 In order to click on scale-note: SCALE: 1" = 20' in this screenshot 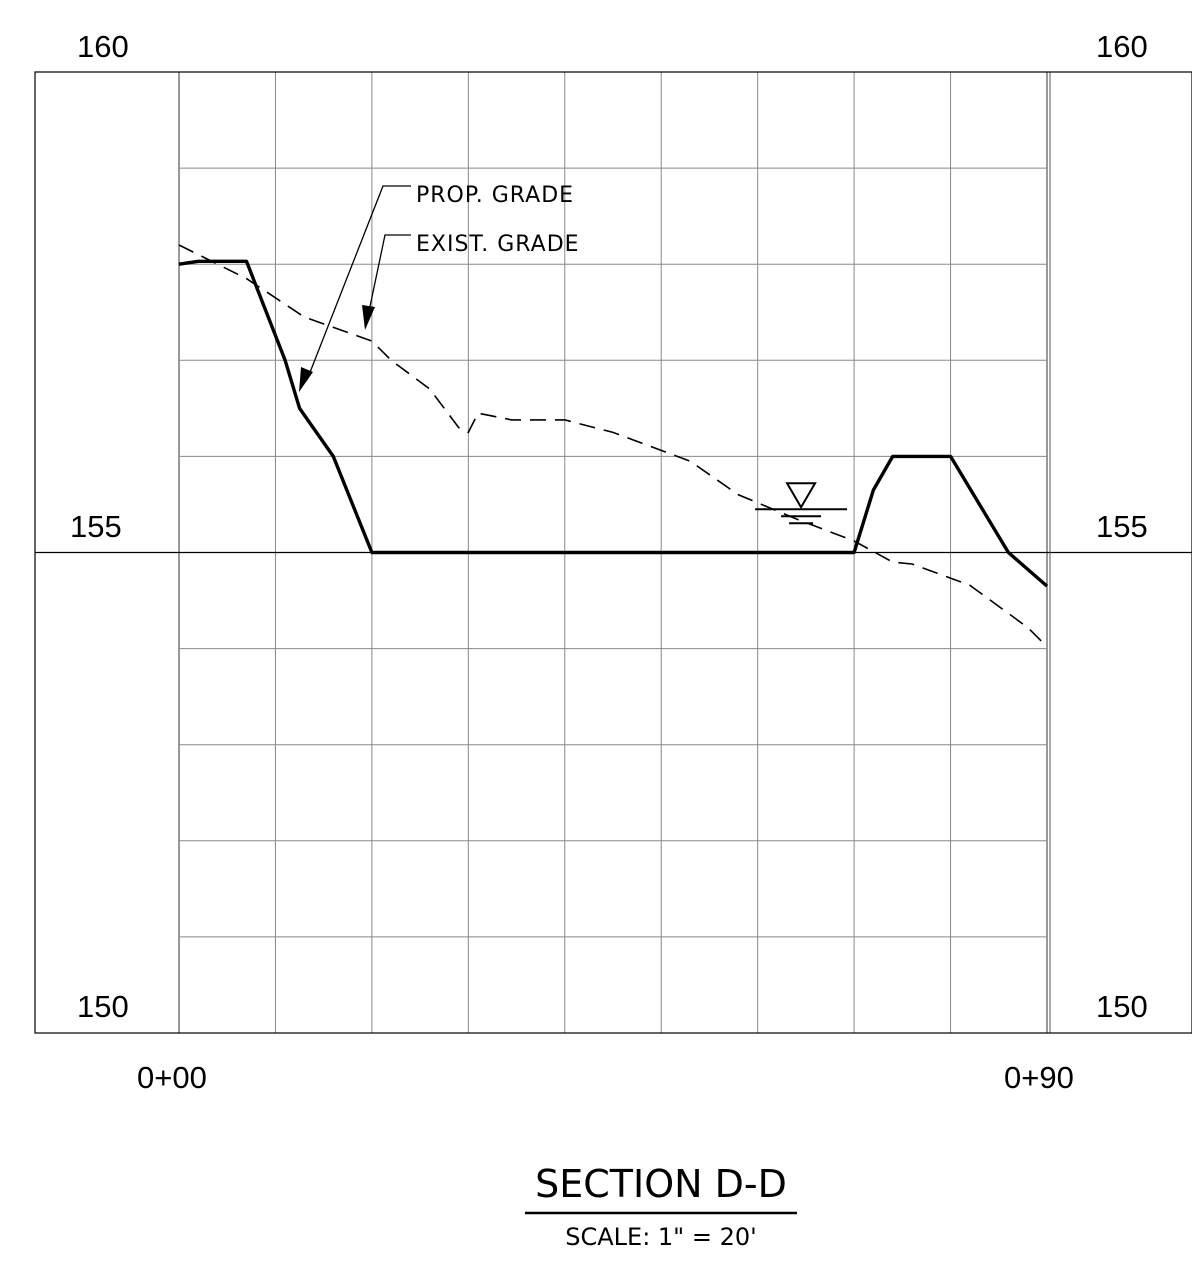, I will do `click(660, 1237)`.